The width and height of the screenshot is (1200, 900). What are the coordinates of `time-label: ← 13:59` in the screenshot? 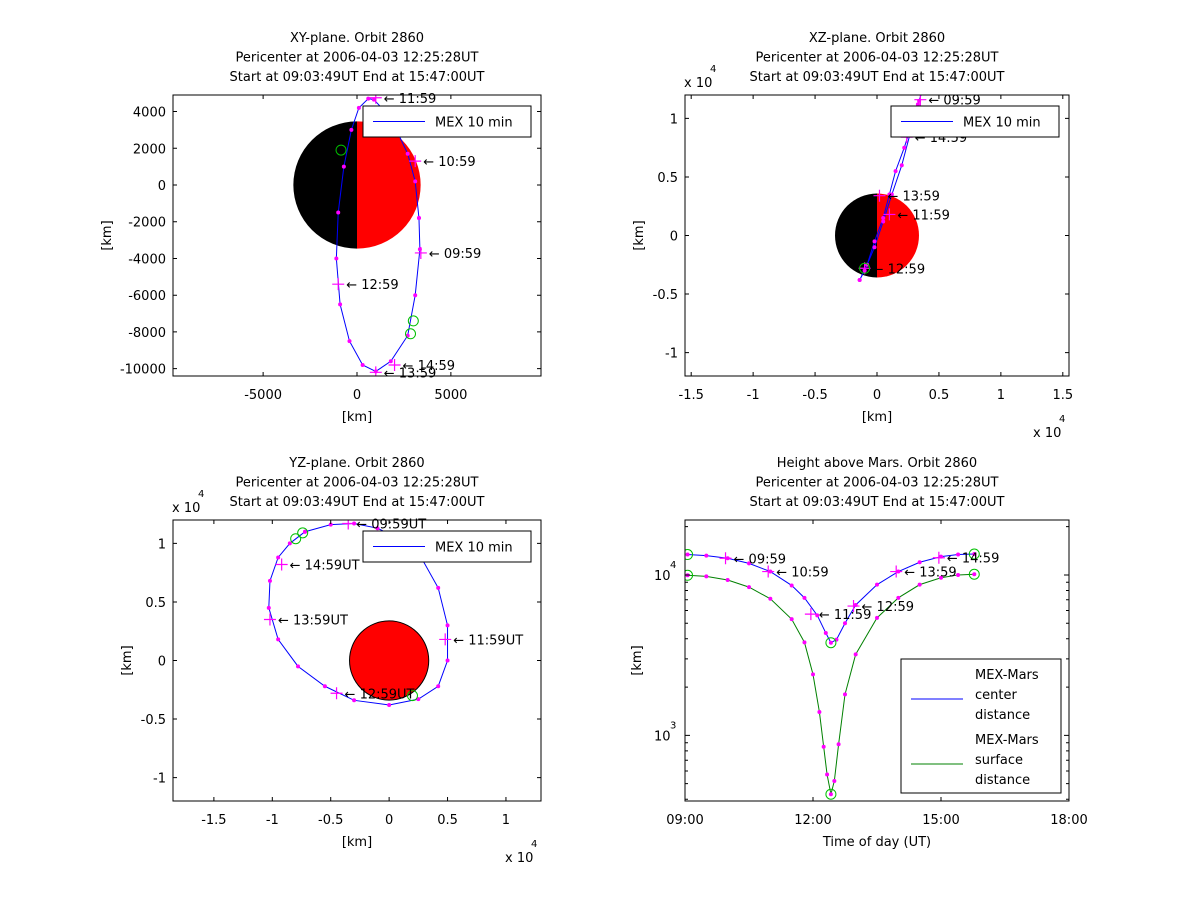 It's located at (410, 373).